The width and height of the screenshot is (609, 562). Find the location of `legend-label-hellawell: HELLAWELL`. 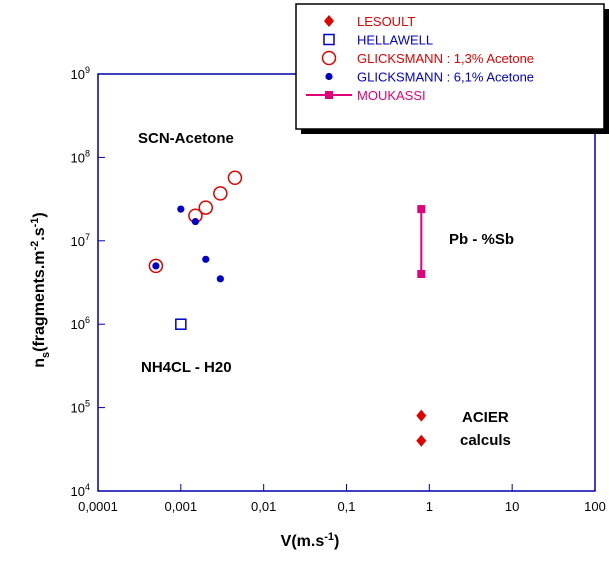

legend-label-hellawell: HELLAWELL is located at coordinates (395, 40).